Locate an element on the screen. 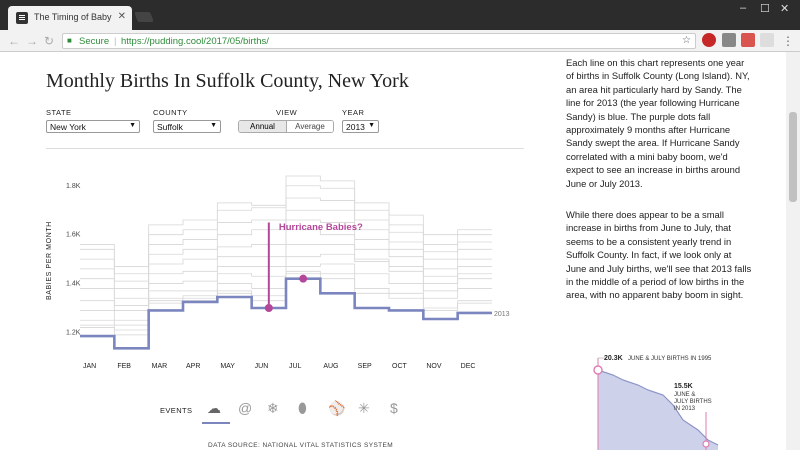 This screenshot has width=800, height=450. x-tick-dec: DEC is located at coordinates (468, 366).